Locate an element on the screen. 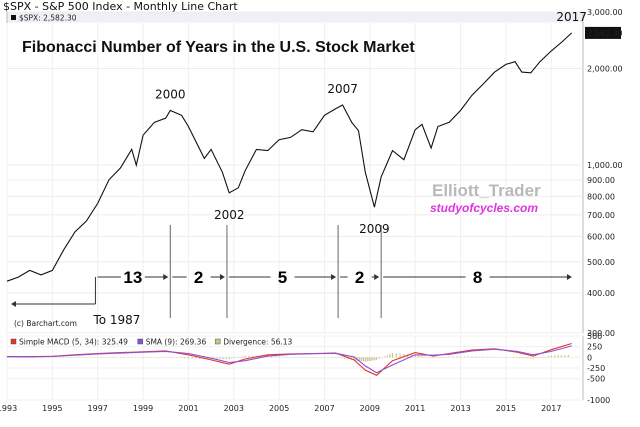 The width and height of the screenshot is (640, 427). macd-y-tick-label-2: 0 is located at coordinates (589, 357).